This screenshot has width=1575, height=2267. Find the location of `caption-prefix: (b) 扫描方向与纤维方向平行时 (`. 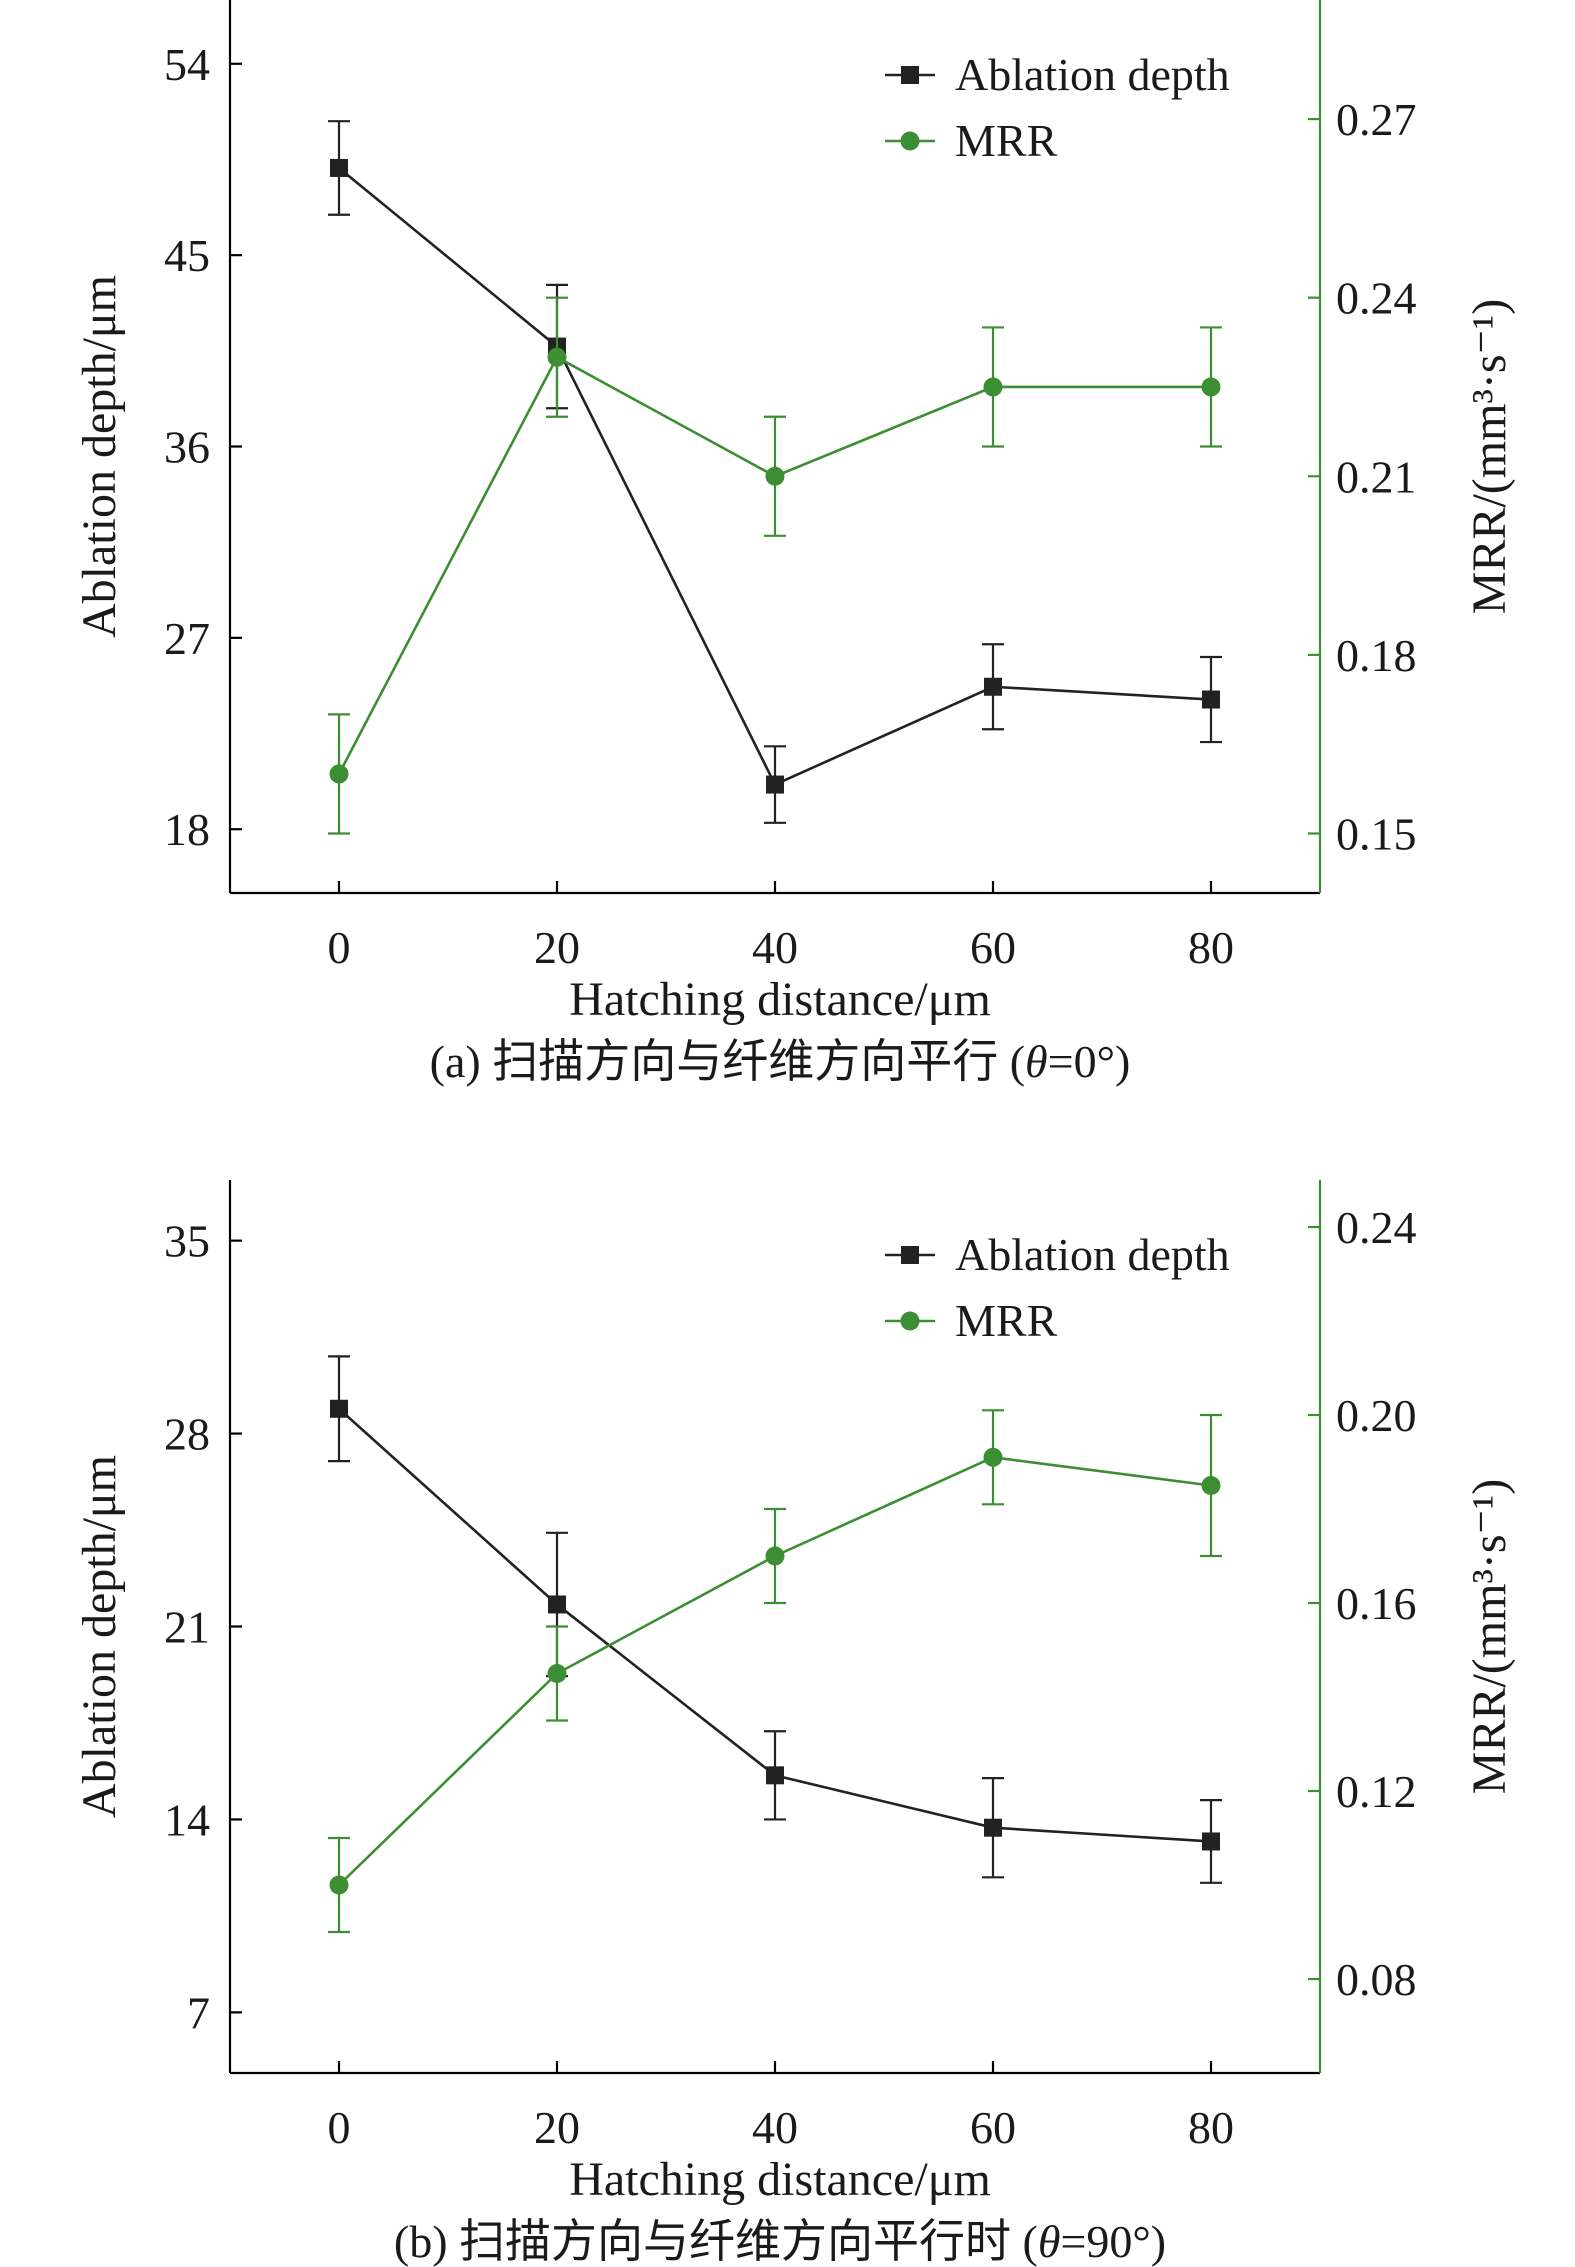

caption-prefix: (b) 扫描方向与纤维方向平行时 ( is located at coordinates (716, 2241).